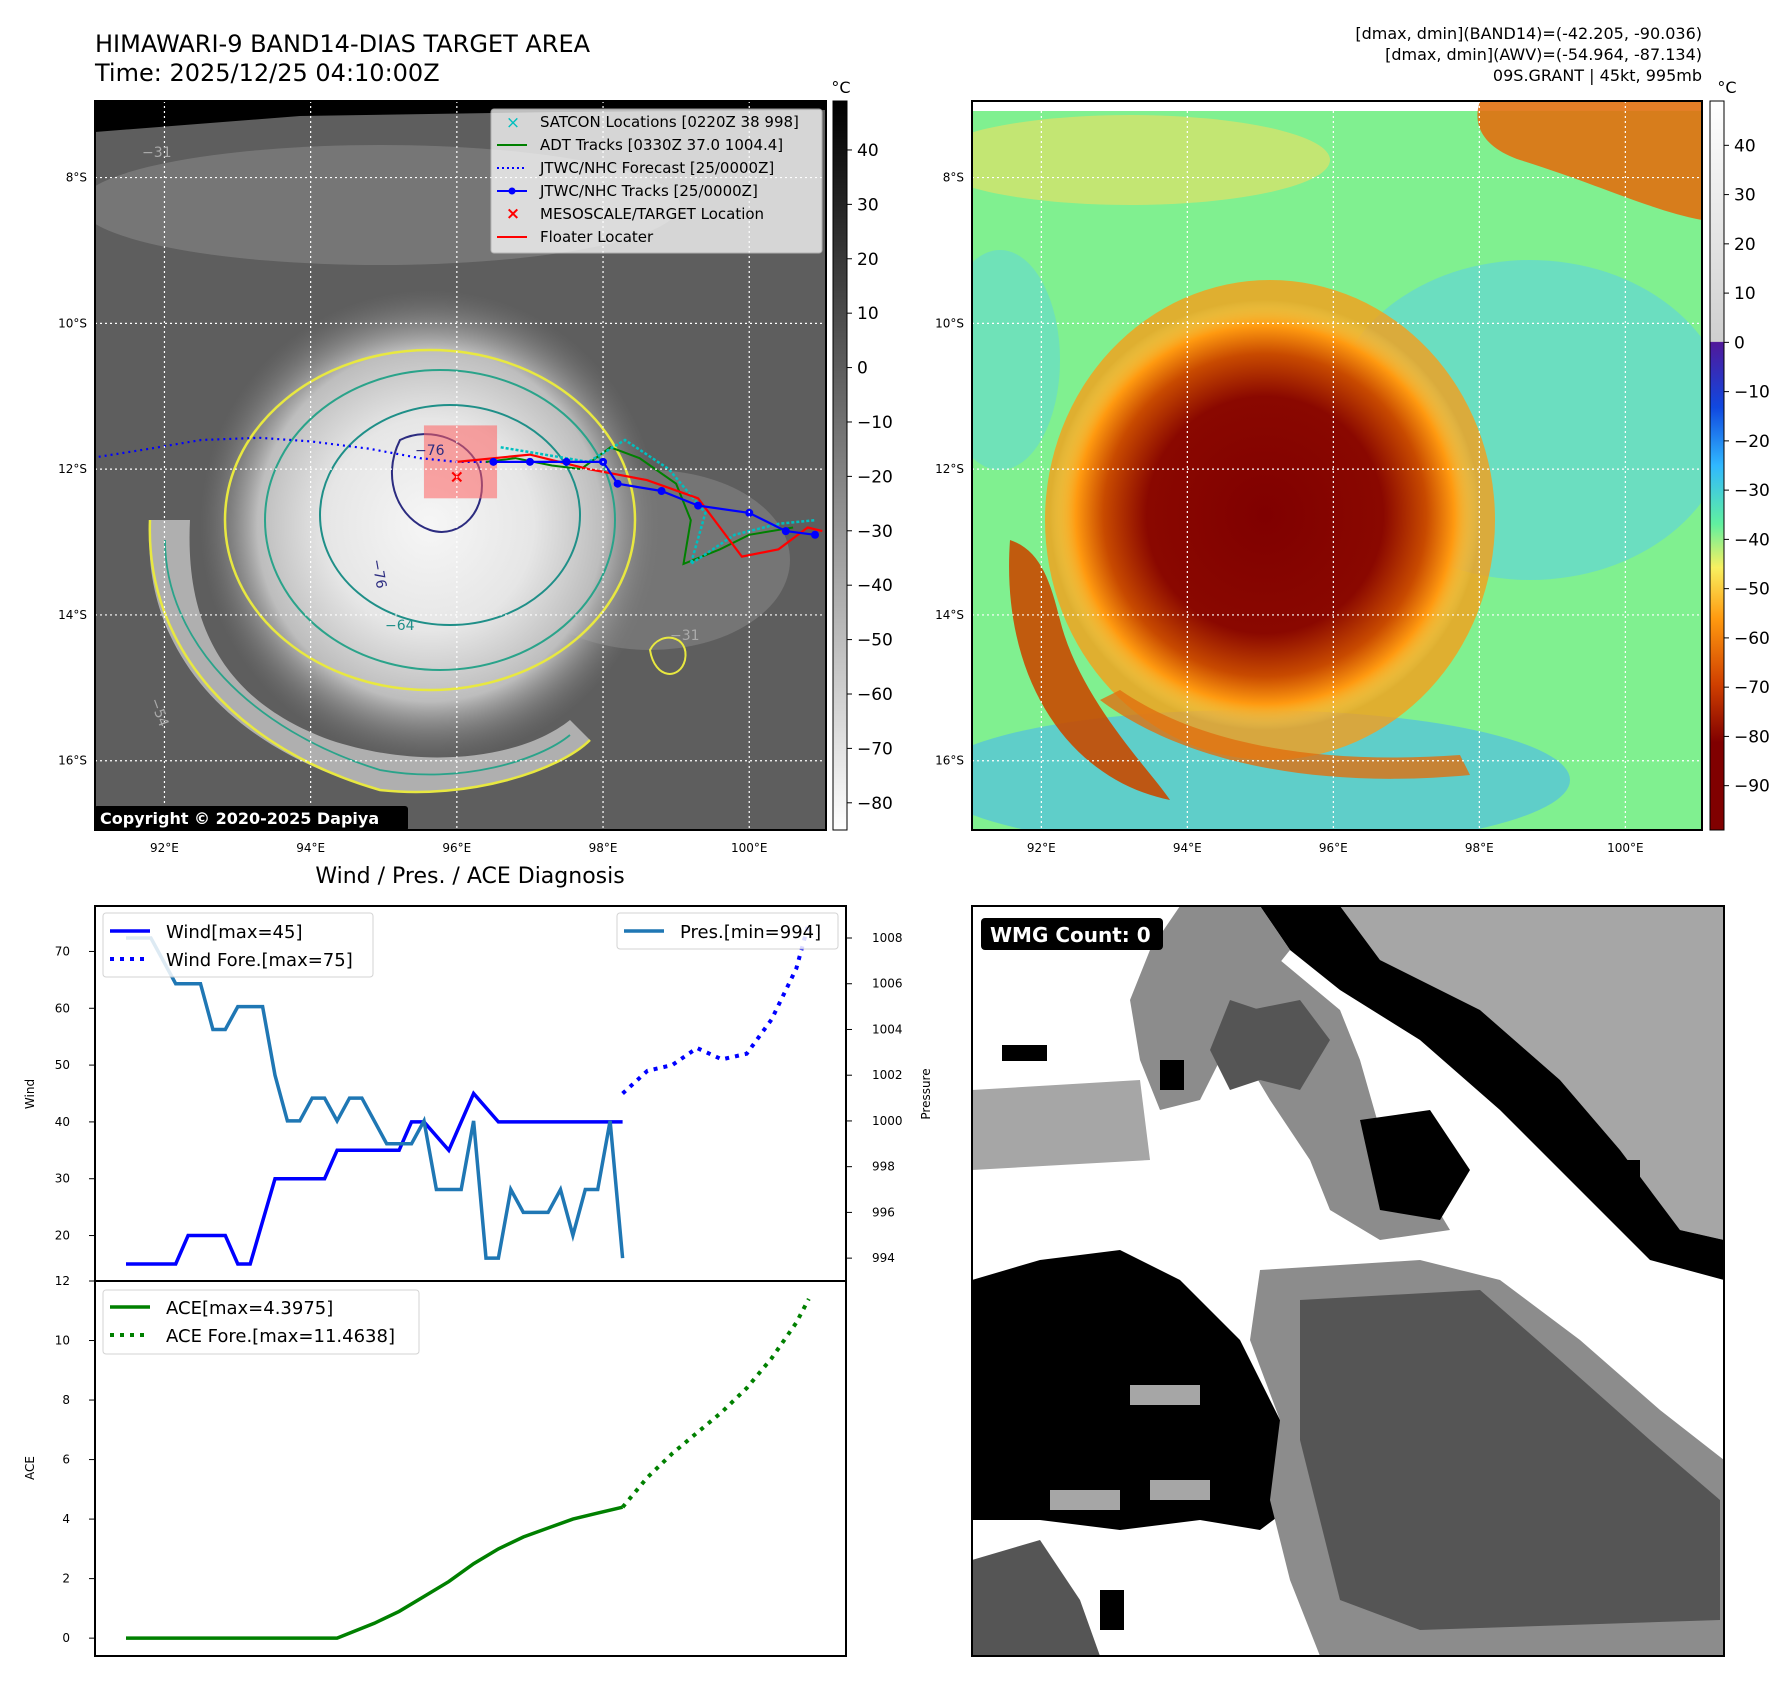 Image resolution: width=1788 pixels, height=1690 pixels. Describe the element at coordinates (513, 123) in the screenshot. I see `satcon-legend-marker: ×` at that location.